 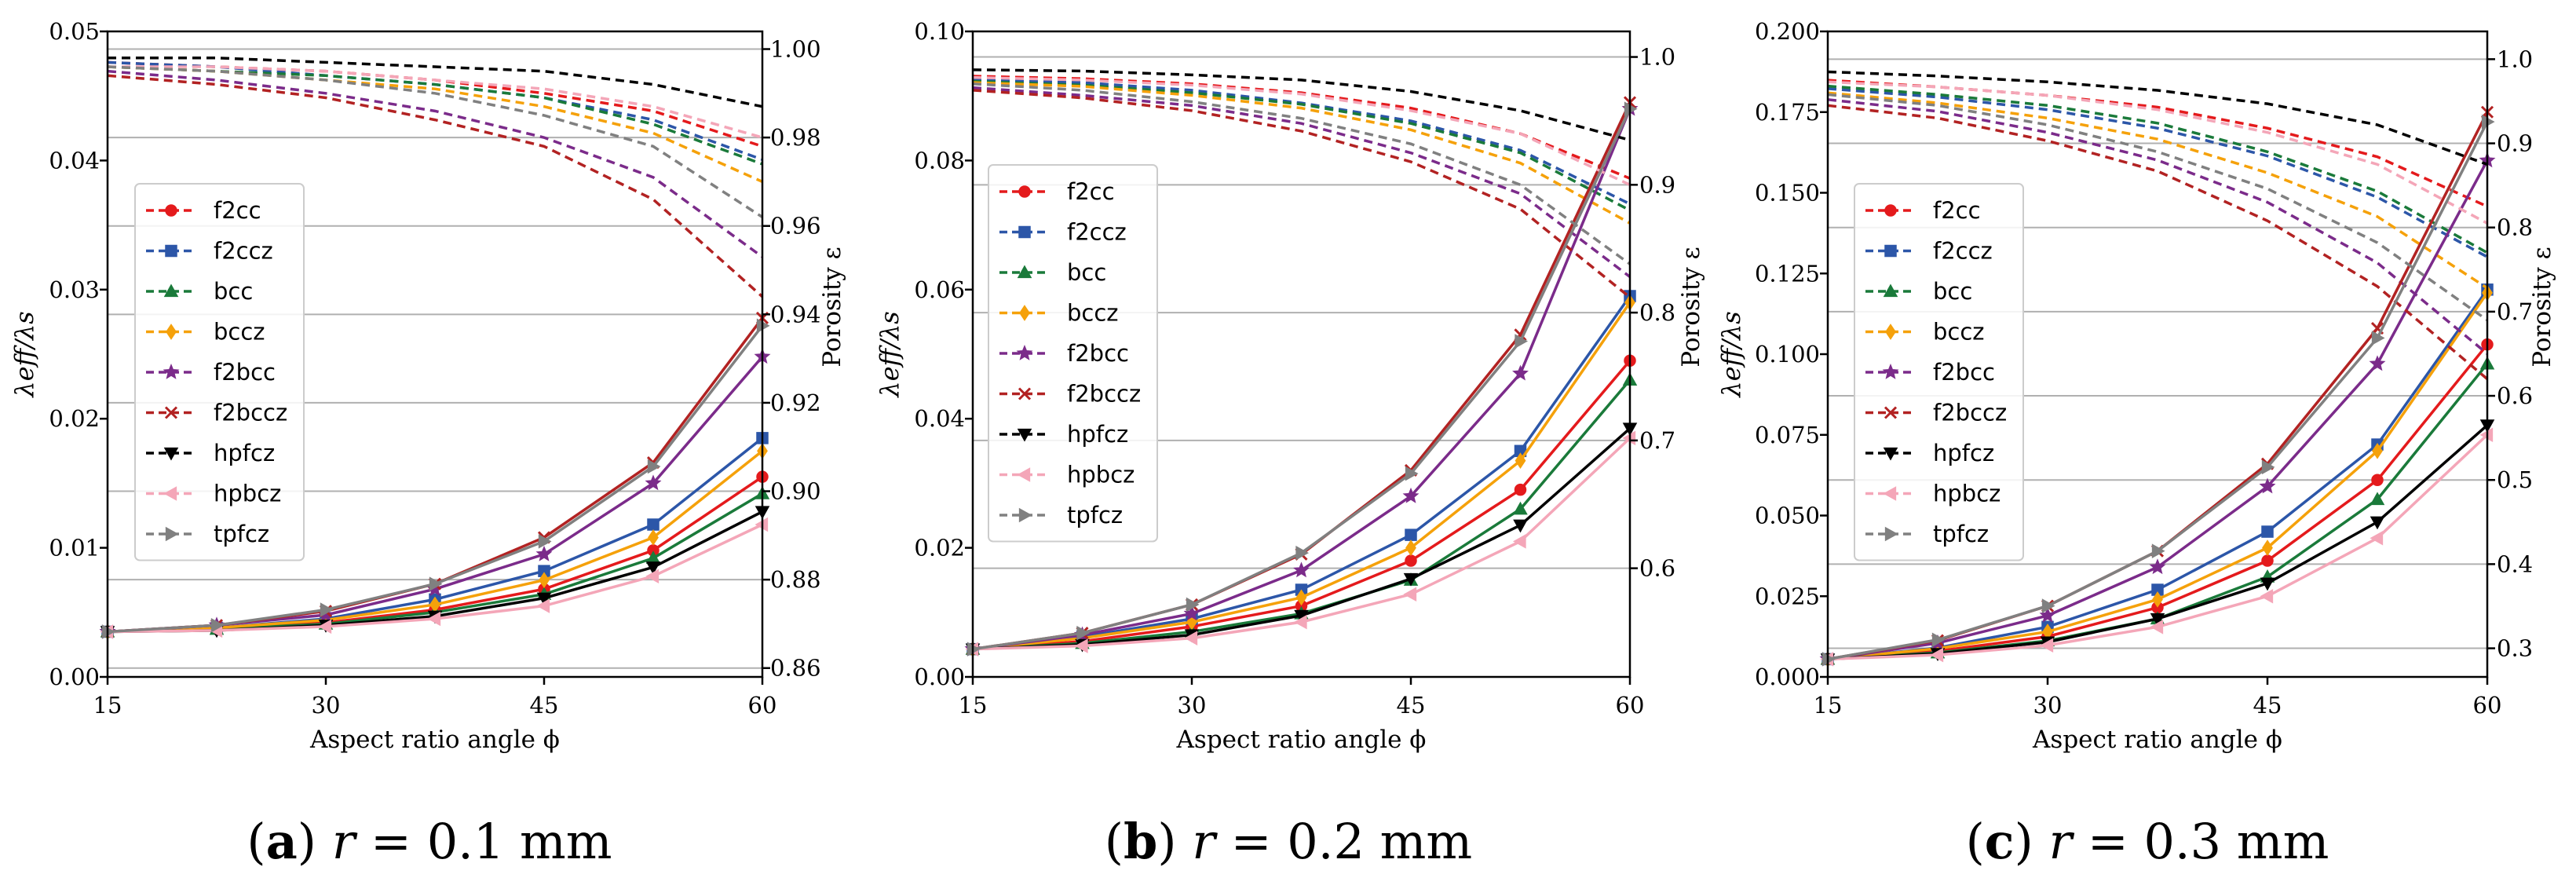 What do you see at coordinates (1691, 307) in the screenshot?
I see `y2-axis-label: Porosity ε` at bounding box center [1691, 307].